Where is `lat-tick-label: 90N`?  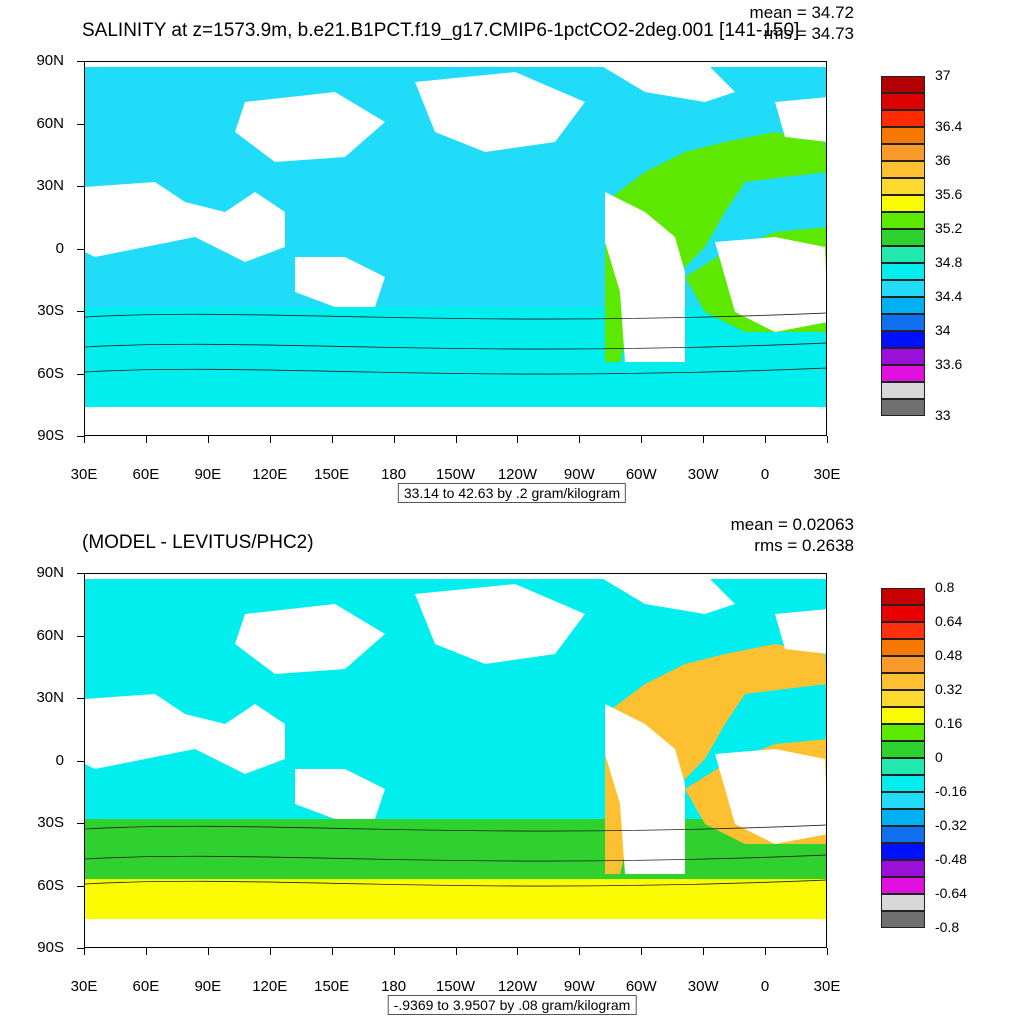 lat-tick-label: 90N is located at coordinates (50, 572).